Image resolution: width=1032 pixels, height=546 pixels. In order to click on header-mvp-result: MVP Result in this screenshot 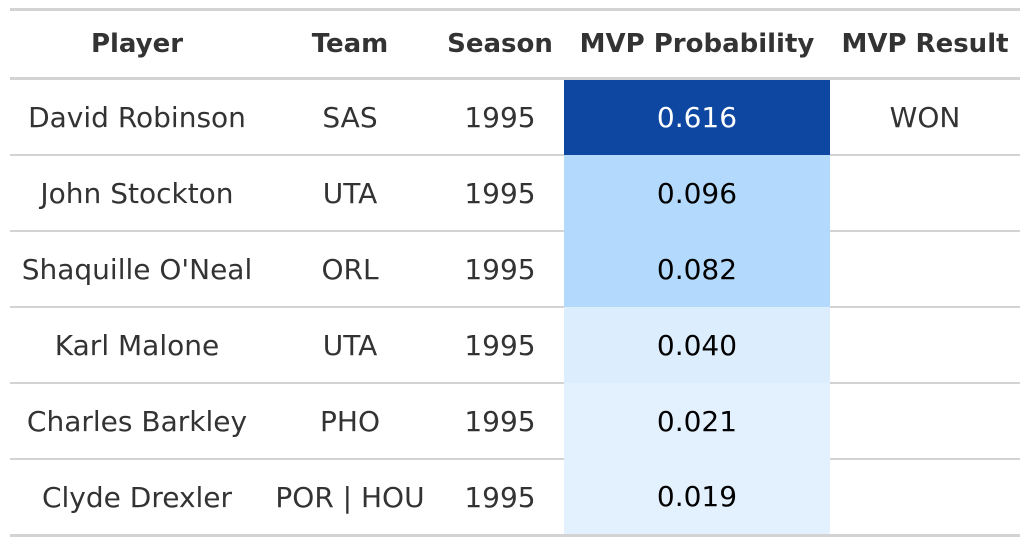, I will do `click(925, 44)`.